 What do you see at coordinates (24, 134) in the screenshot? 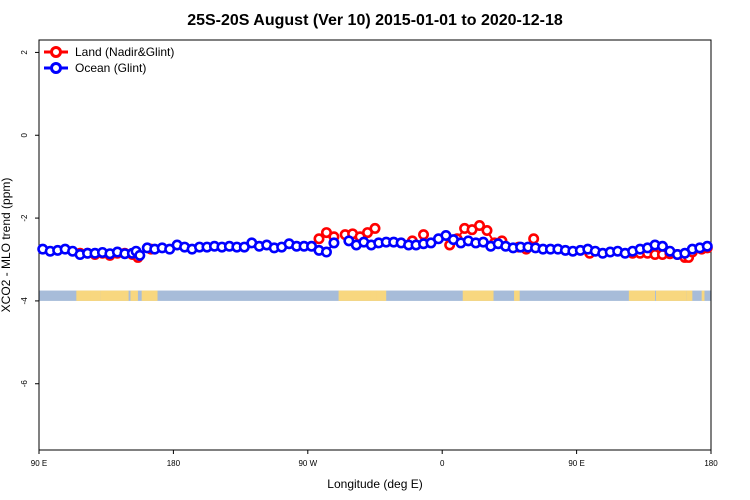
I see `y-tick-label: 0` at bounding box center [24, 134].